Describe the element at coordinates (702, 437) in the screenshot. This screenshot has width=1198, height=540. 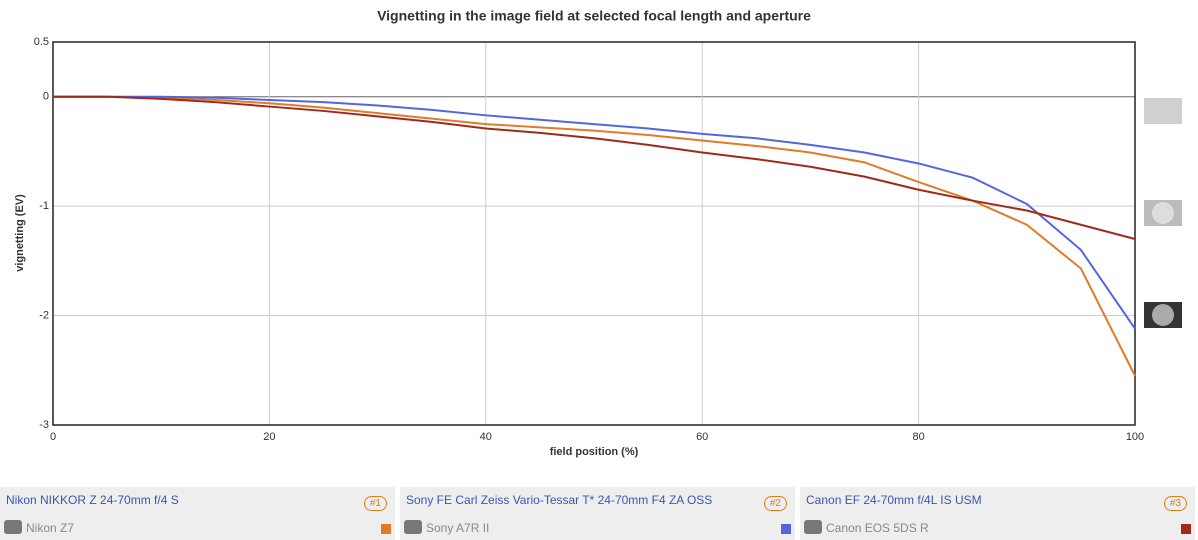
I see `x-tick-label: 60` at that location.